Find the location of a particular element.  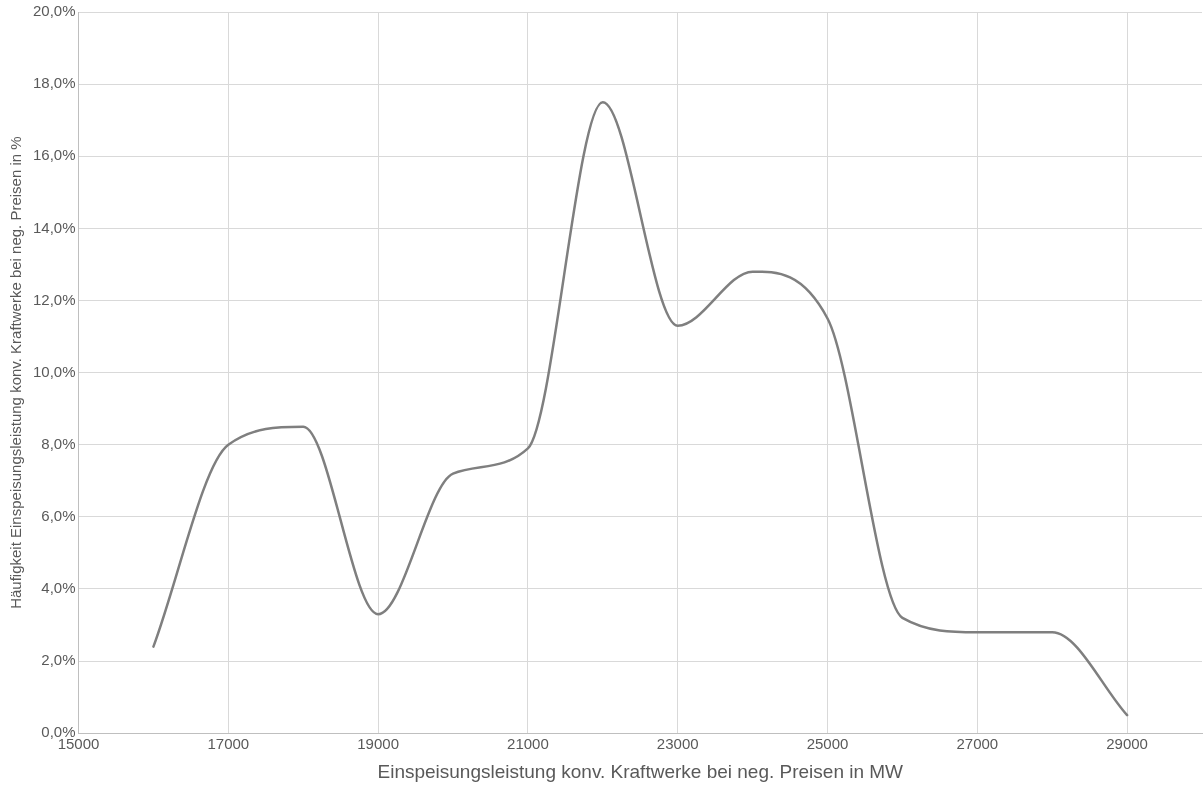

x-tick-label: 23000 is located at coordinates (677, 744).